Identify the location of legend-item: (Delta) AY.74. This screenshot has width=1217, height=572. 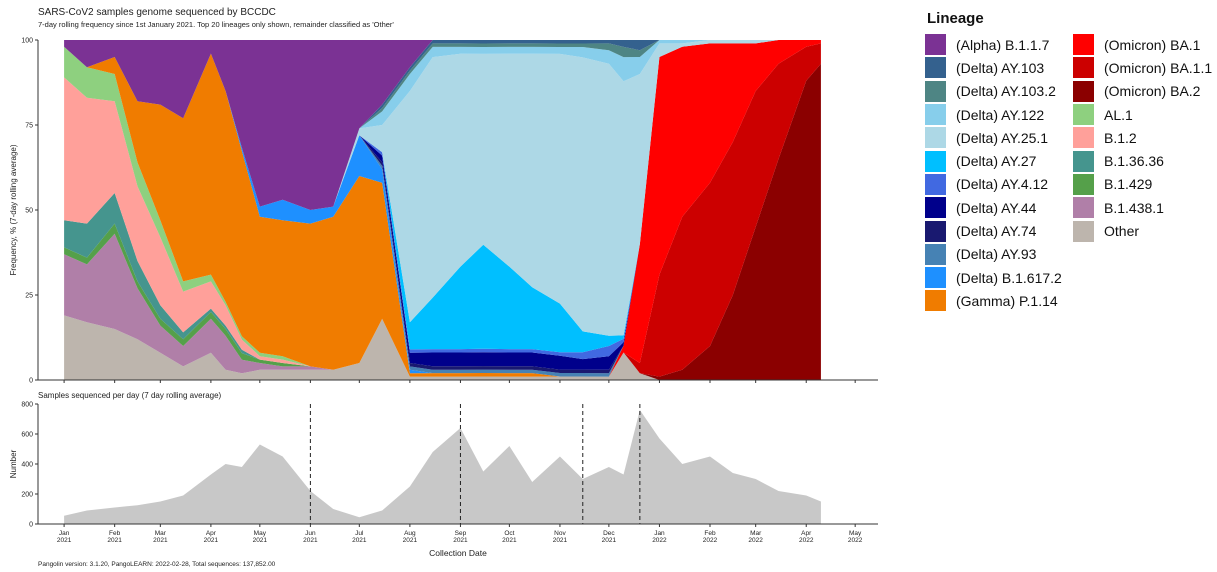
(994, 230).